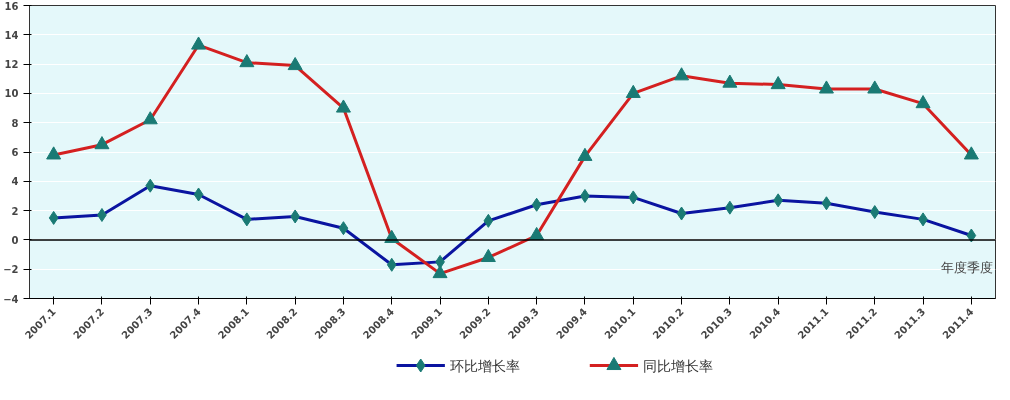 Image resolution: width=1010 pixels, height=400 pixels. Describe the element at coordinates (967, 268) in the screenshot. I see `x-axis-title: 年度季度` at that location.